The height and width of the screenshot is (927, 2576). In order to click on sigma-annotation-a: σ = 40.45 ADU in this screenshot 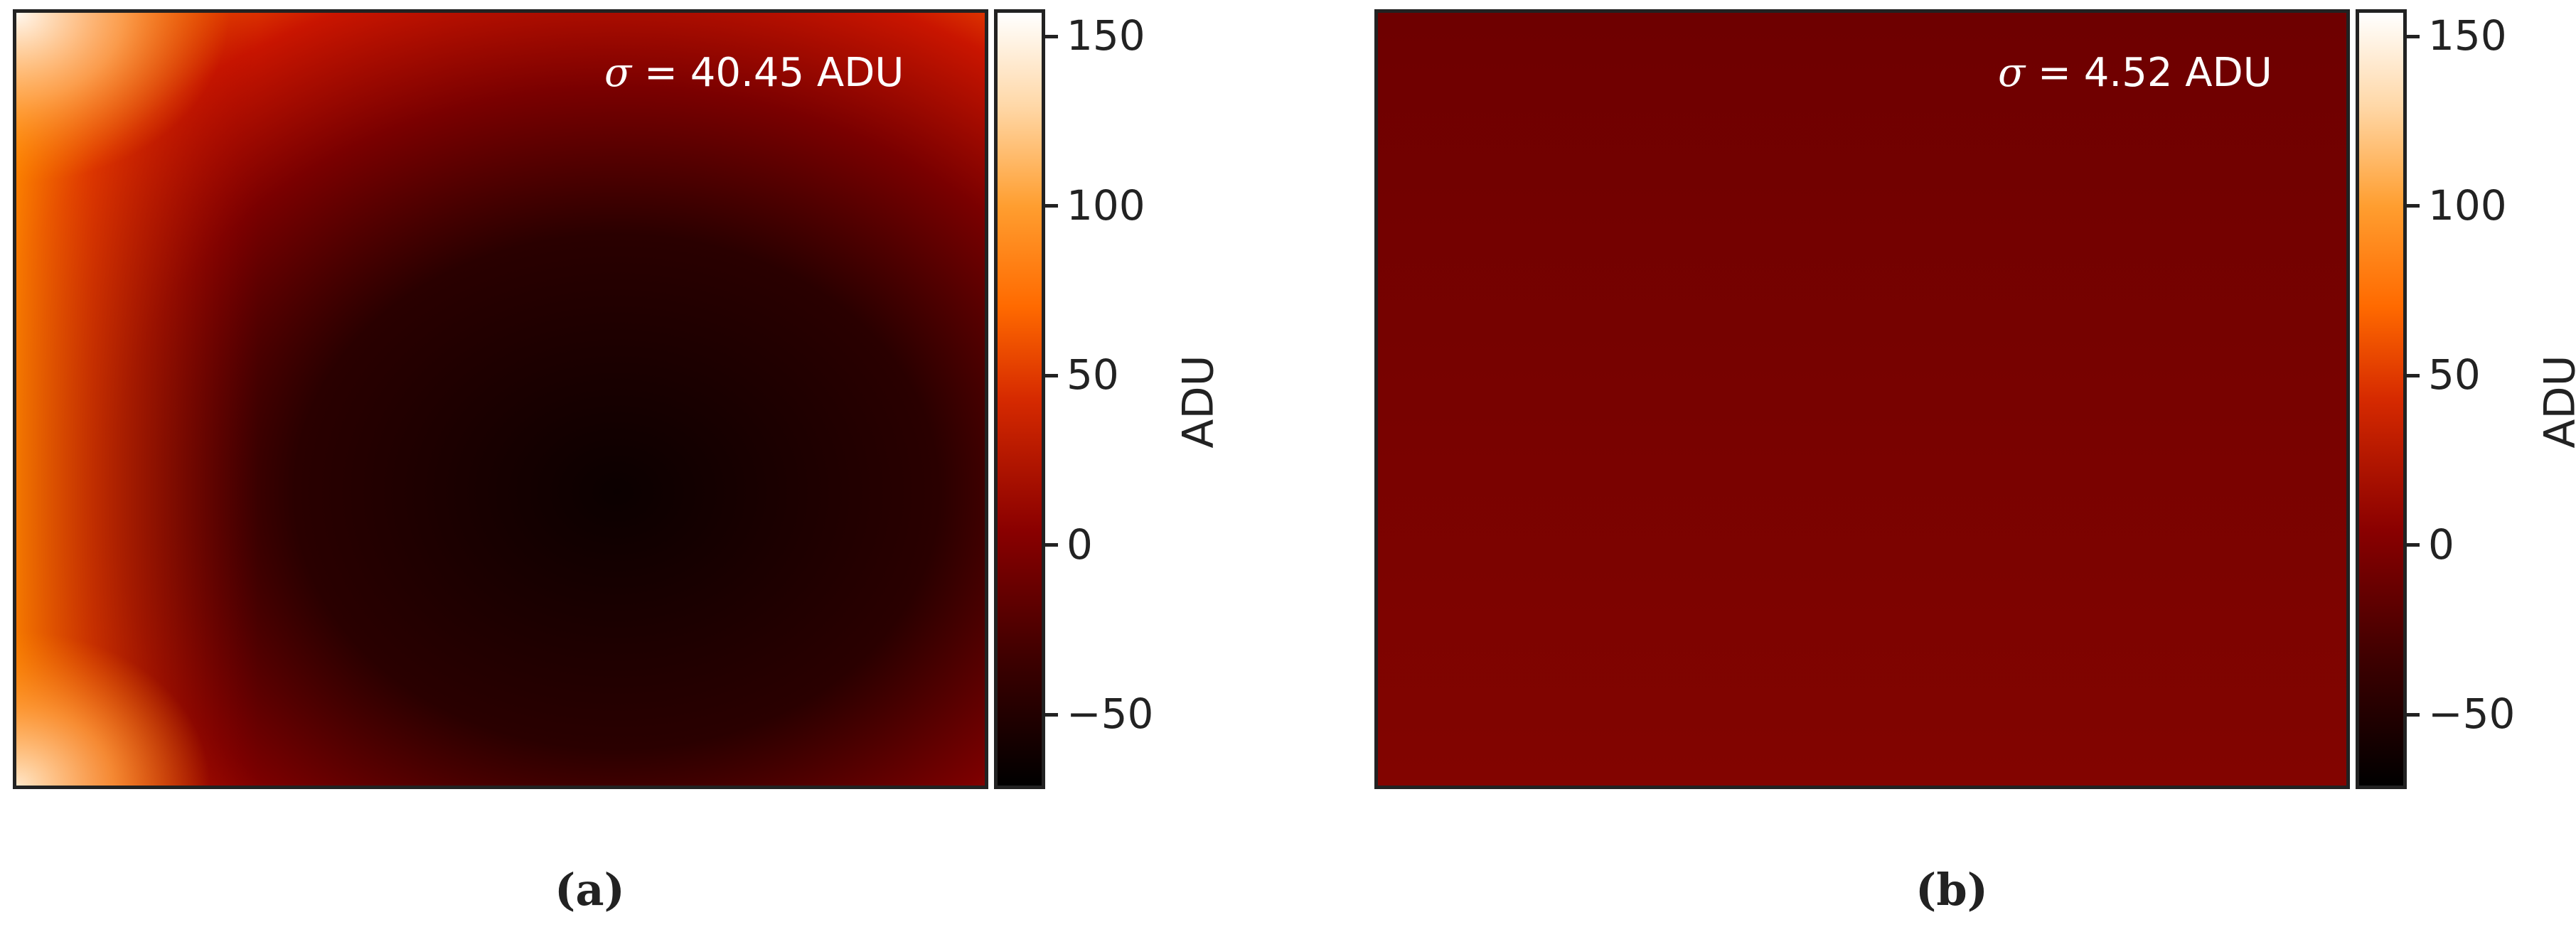, I will do `click(754, 73)`.